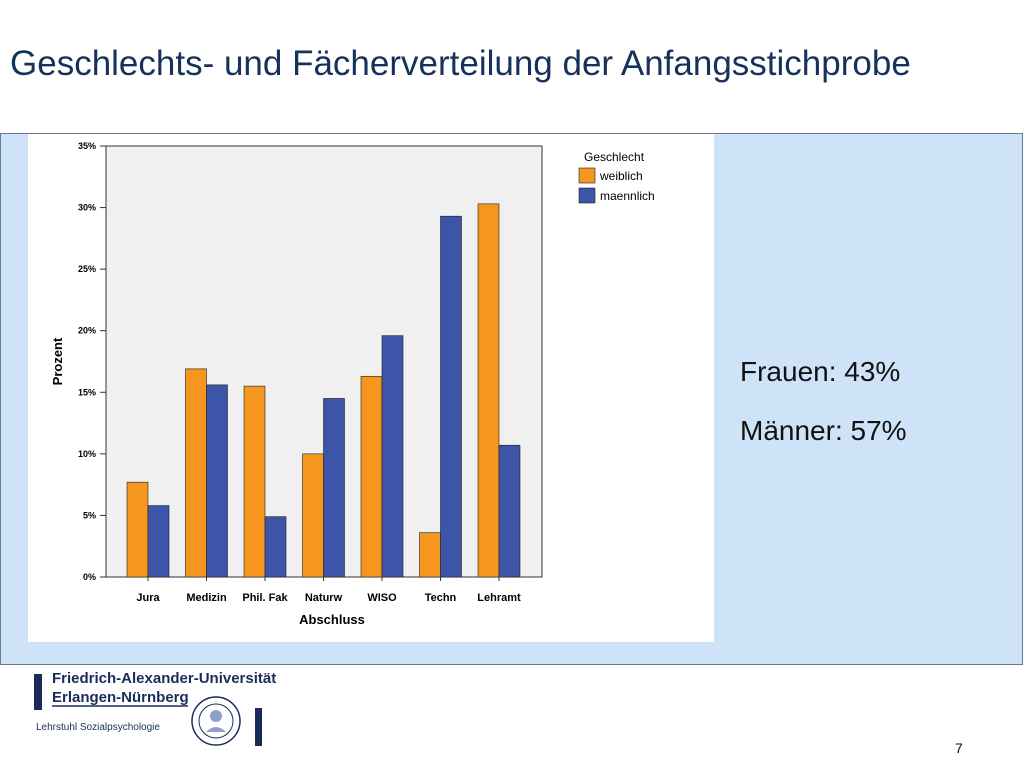  What do you see at coordinates (823, 430) in the screenshot?
I see `stat-men: Männer: 57%` at bounding box center [823, 430].